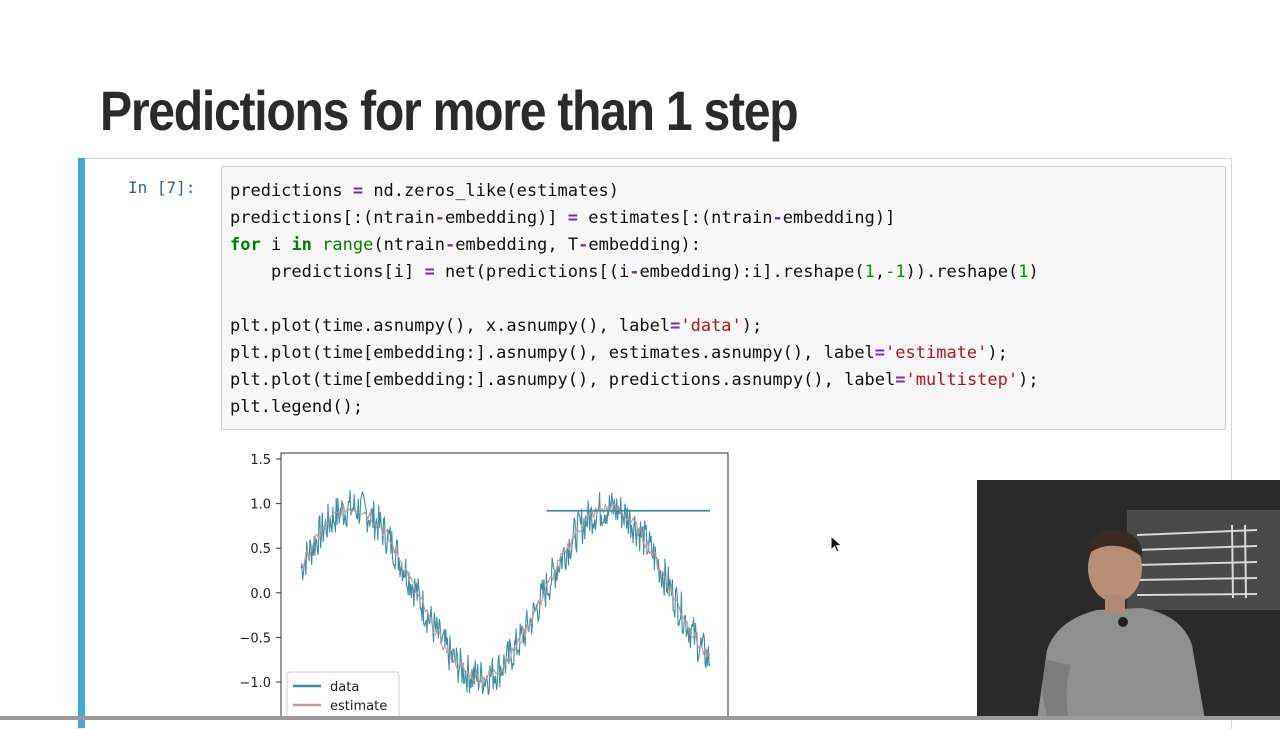 This screenshot has height=729, width=1280. I want to click on legend-box, so click(343, 695).